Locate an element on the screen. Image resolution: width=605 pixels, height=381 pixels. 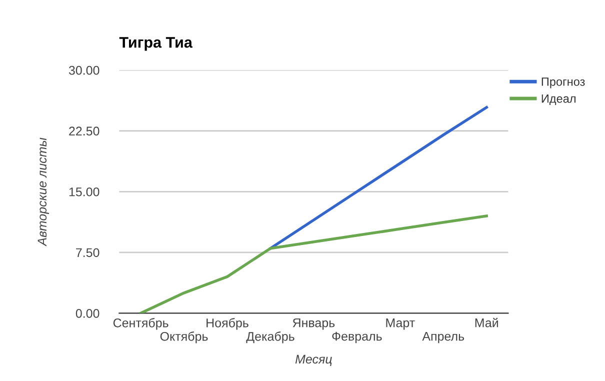
y-axis-title: Авторские листы is located at coordinates (44, 192).